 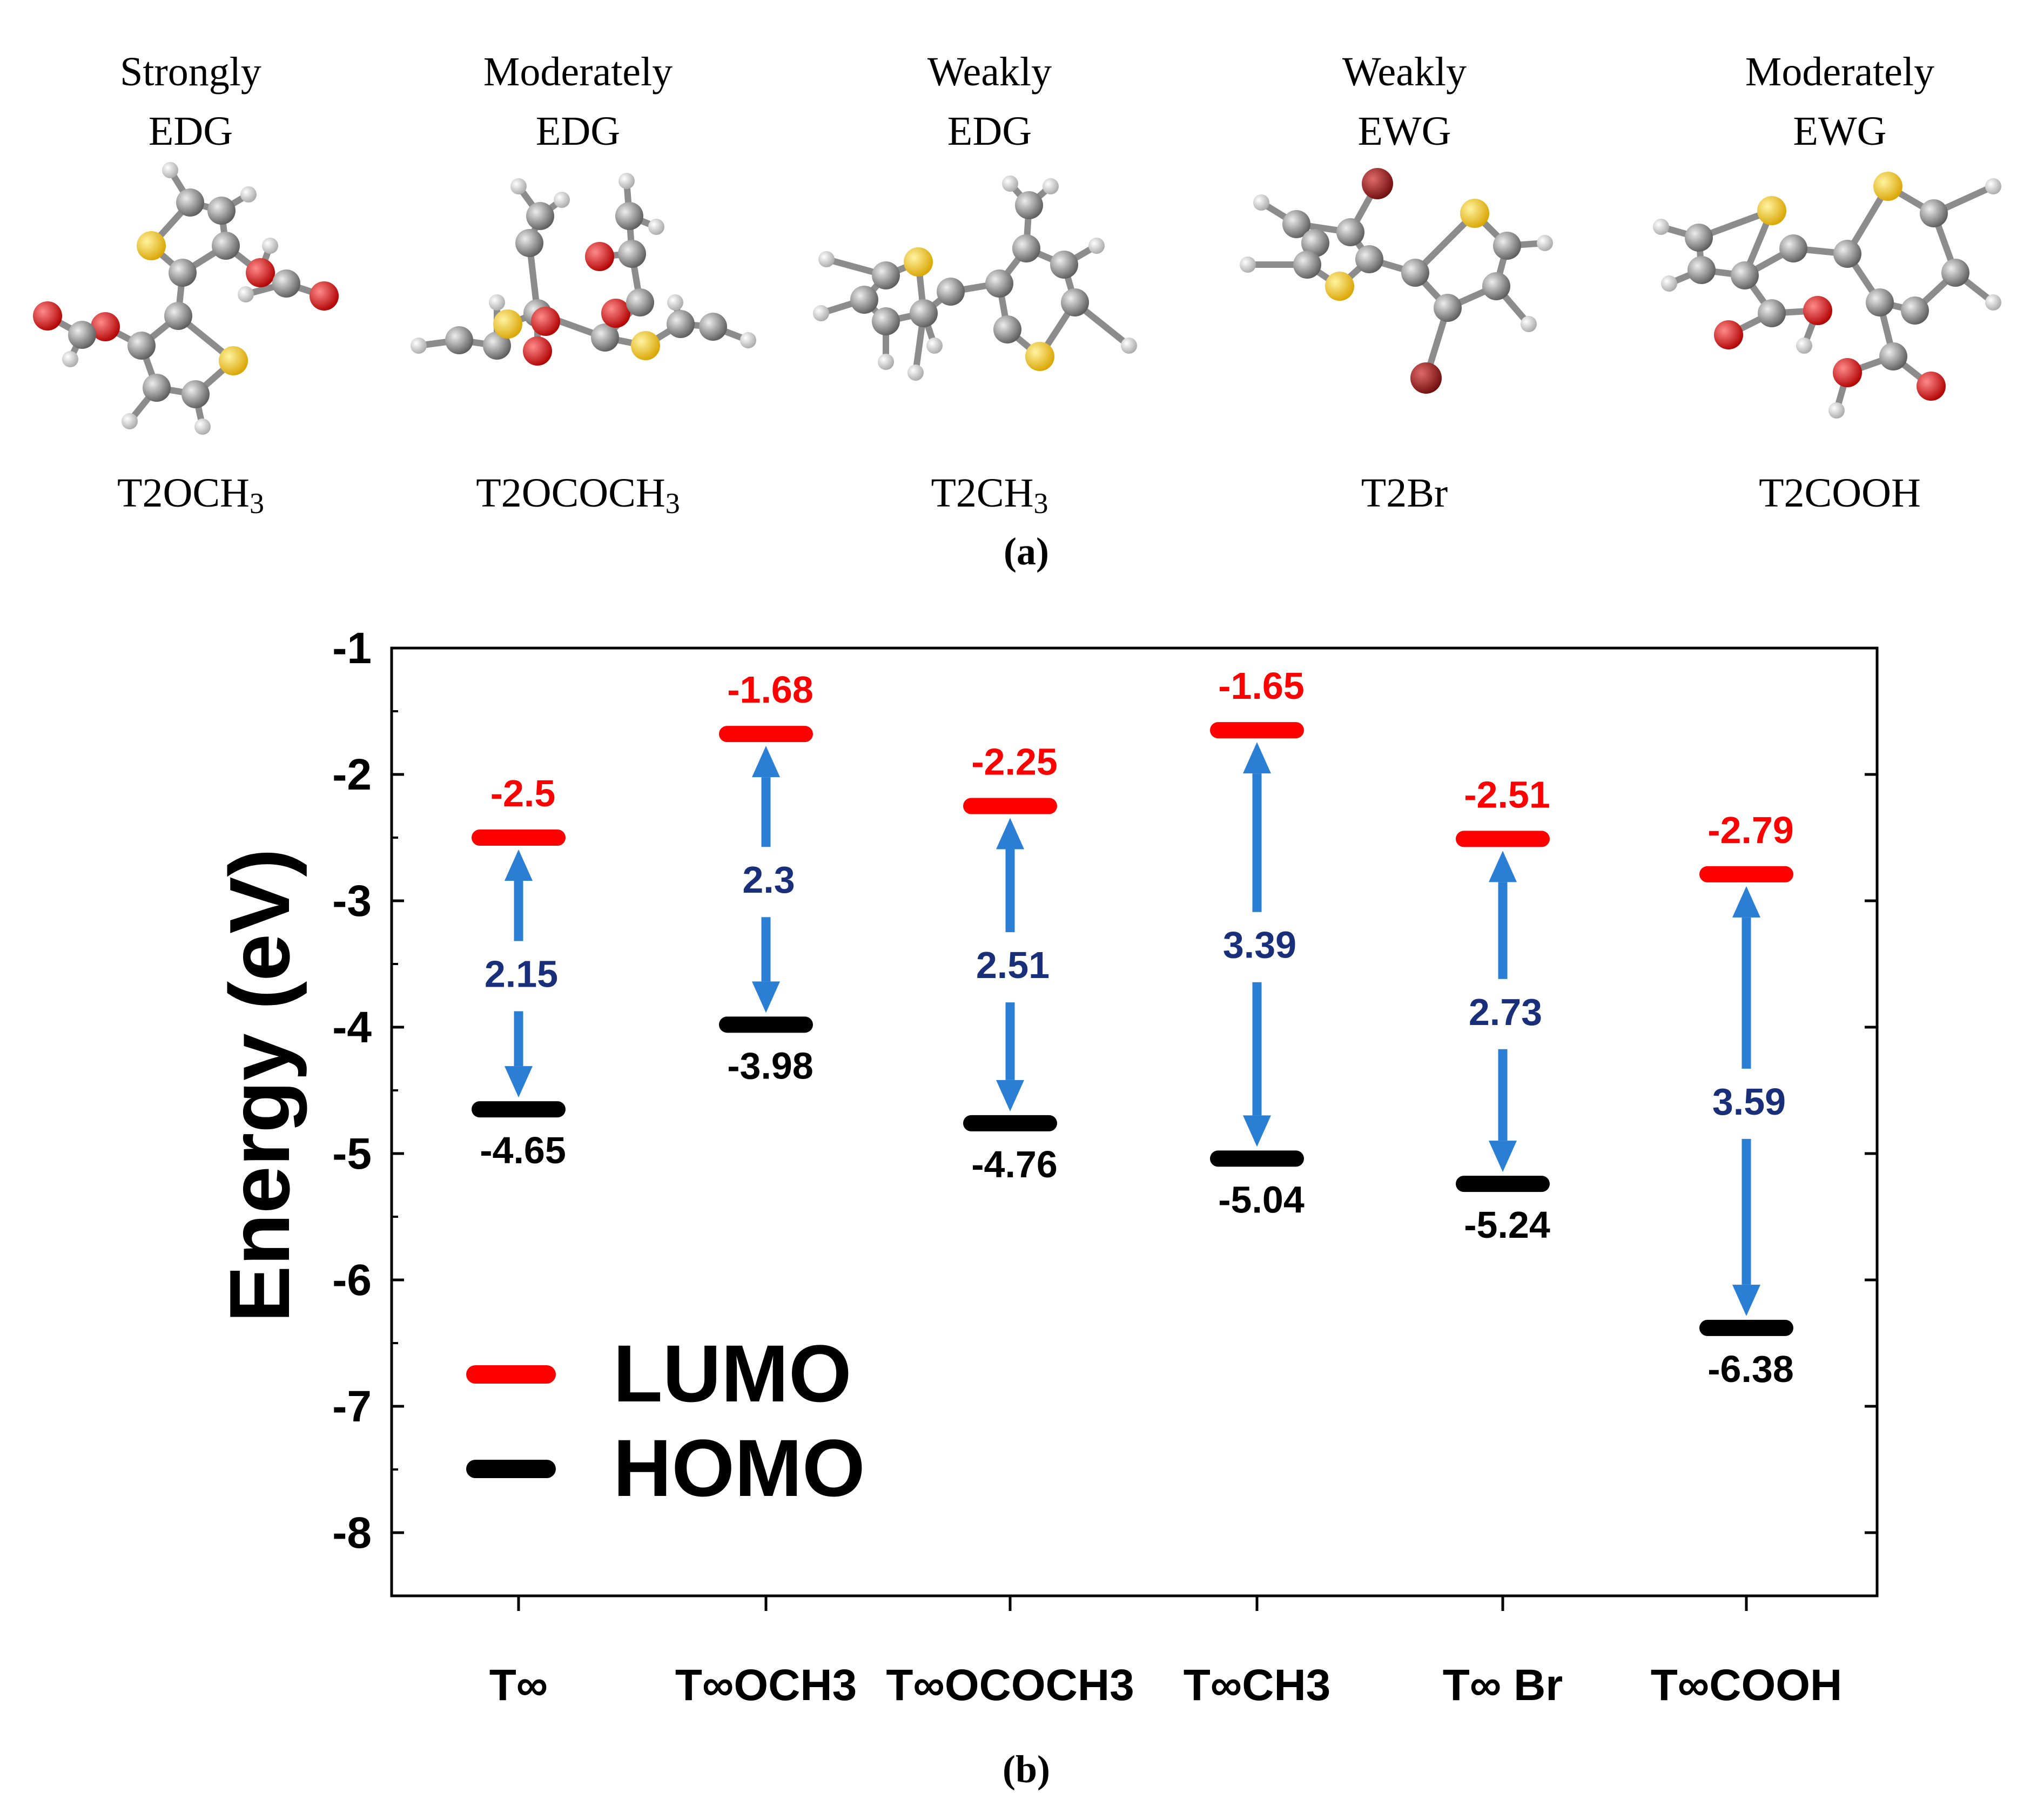 What do you see at coordinates (733, 1373) in the screenshot?
I see `legend-lumo-label: LUMO` at bounding box center [733, 1373].